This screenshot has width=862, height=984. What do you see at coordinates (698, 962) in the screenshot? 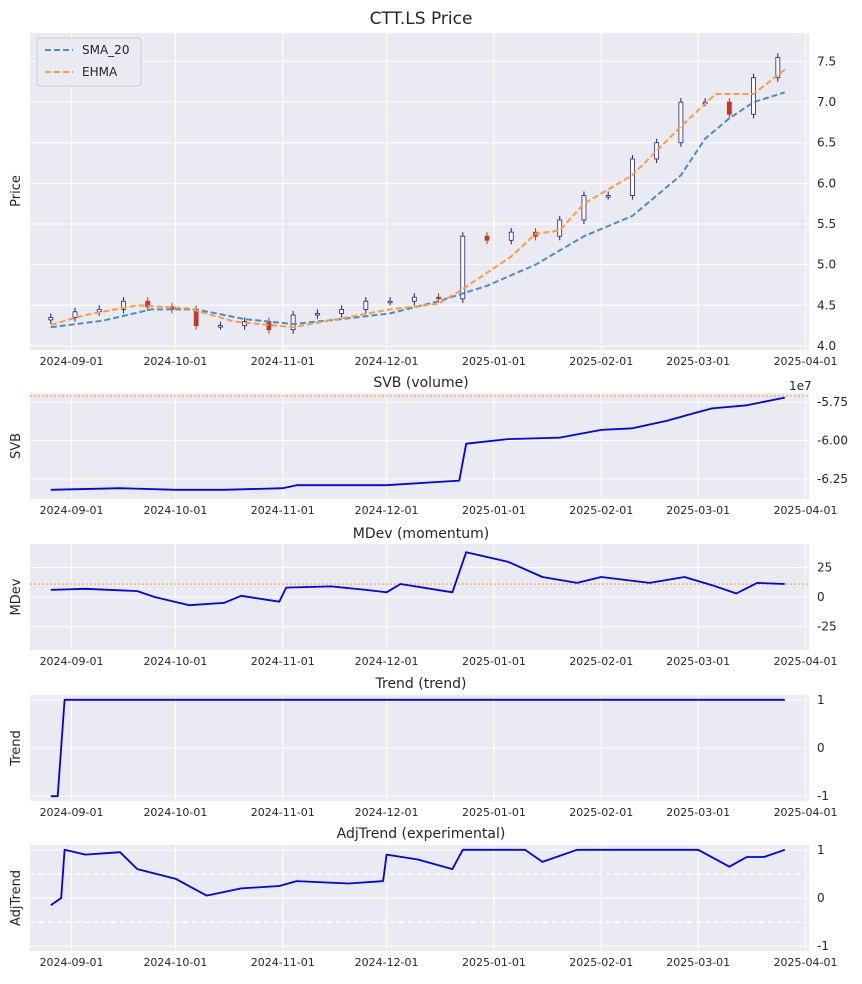
I see `adjtrend-x-tick-label: 2025-03-01` at bounding box center [698, 962].